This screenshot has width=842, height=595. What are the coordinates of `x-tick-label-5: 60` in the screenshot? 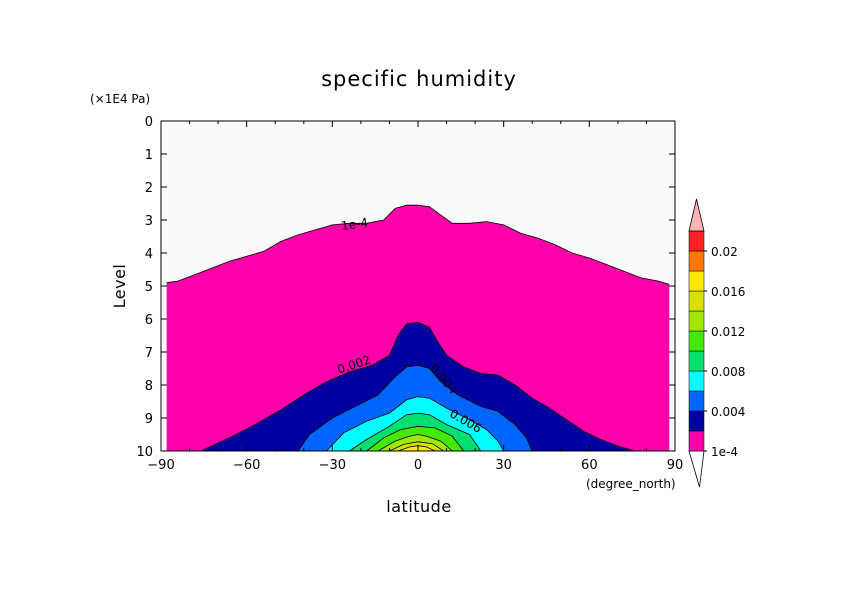 It's located at (589, 465).